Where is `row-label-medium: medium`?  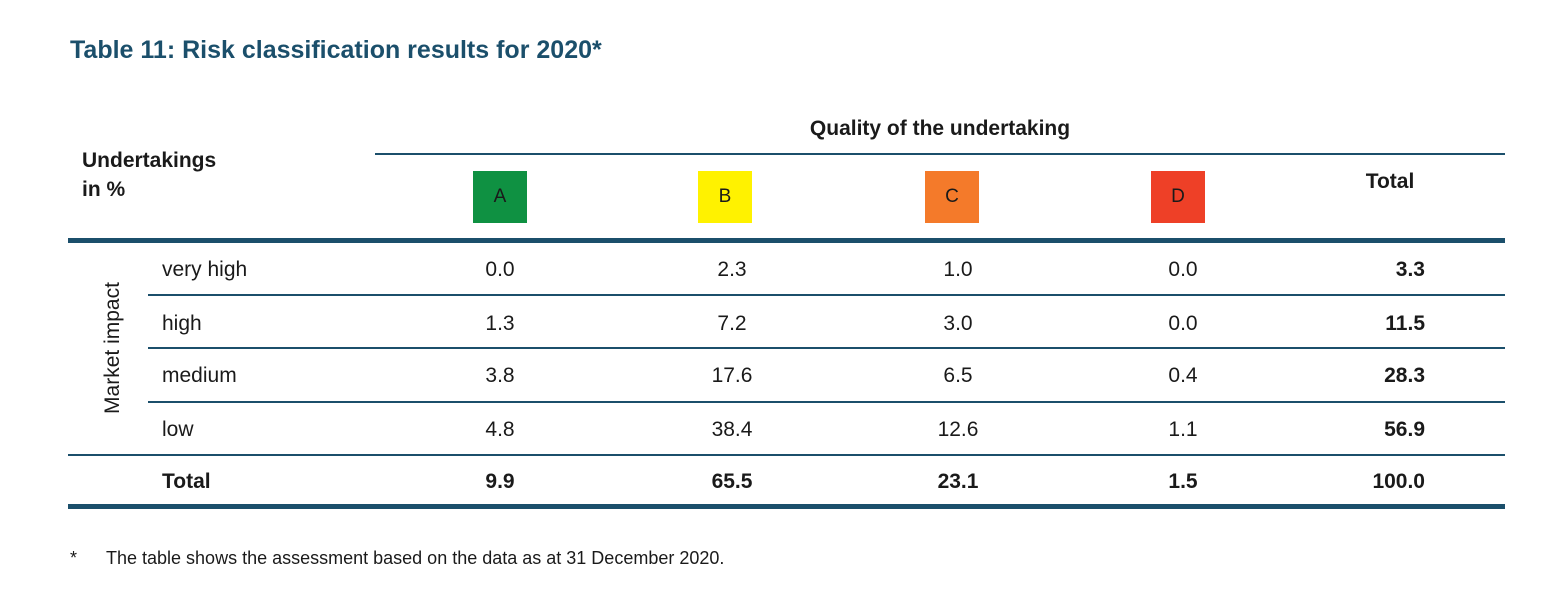
row-label-medium: medium is located at coordinates (199, 375).